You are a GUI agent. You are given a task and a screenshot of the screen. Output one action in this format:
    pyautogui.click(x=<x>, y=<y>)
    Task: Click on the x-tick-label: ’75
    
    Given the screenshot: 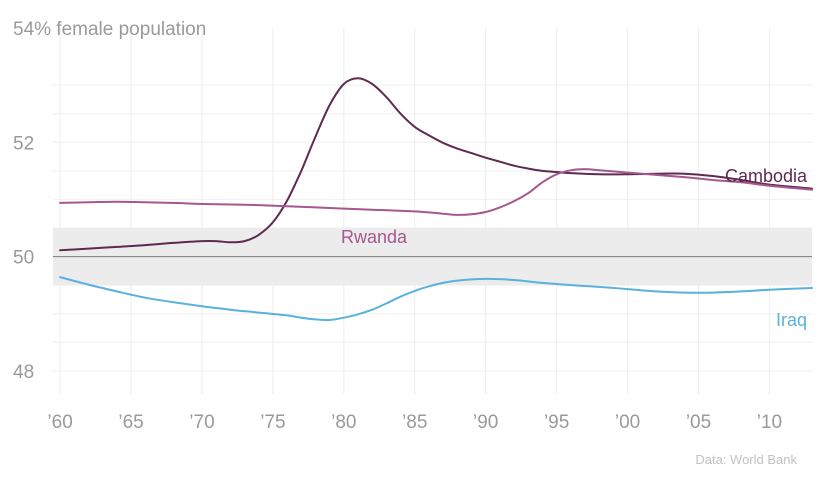 What is the action you would take?
    pyautogui.click(x=272, y=422)
    